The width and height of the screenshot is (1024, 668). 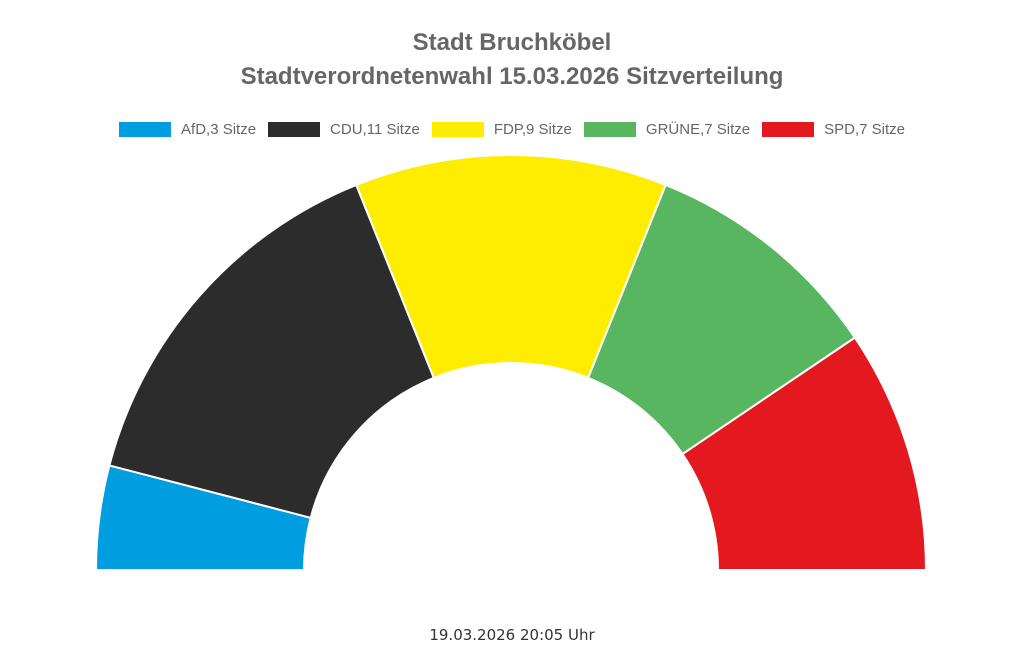 I want to click on legend-swatch-cdu, so click(x=294, y=129).